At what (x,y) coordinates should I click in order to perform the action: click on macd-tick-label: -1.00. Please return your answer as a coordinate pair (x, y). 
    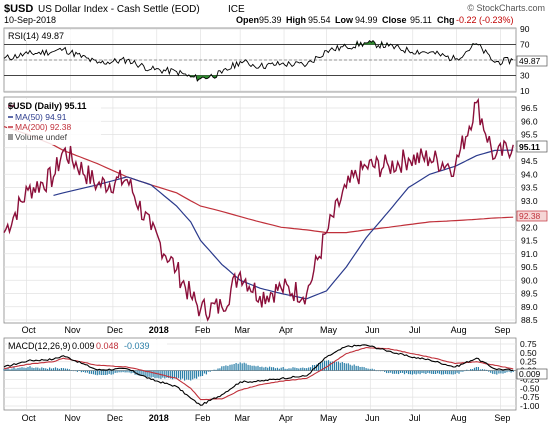
    Looking at the image, I should click on (530, 406).